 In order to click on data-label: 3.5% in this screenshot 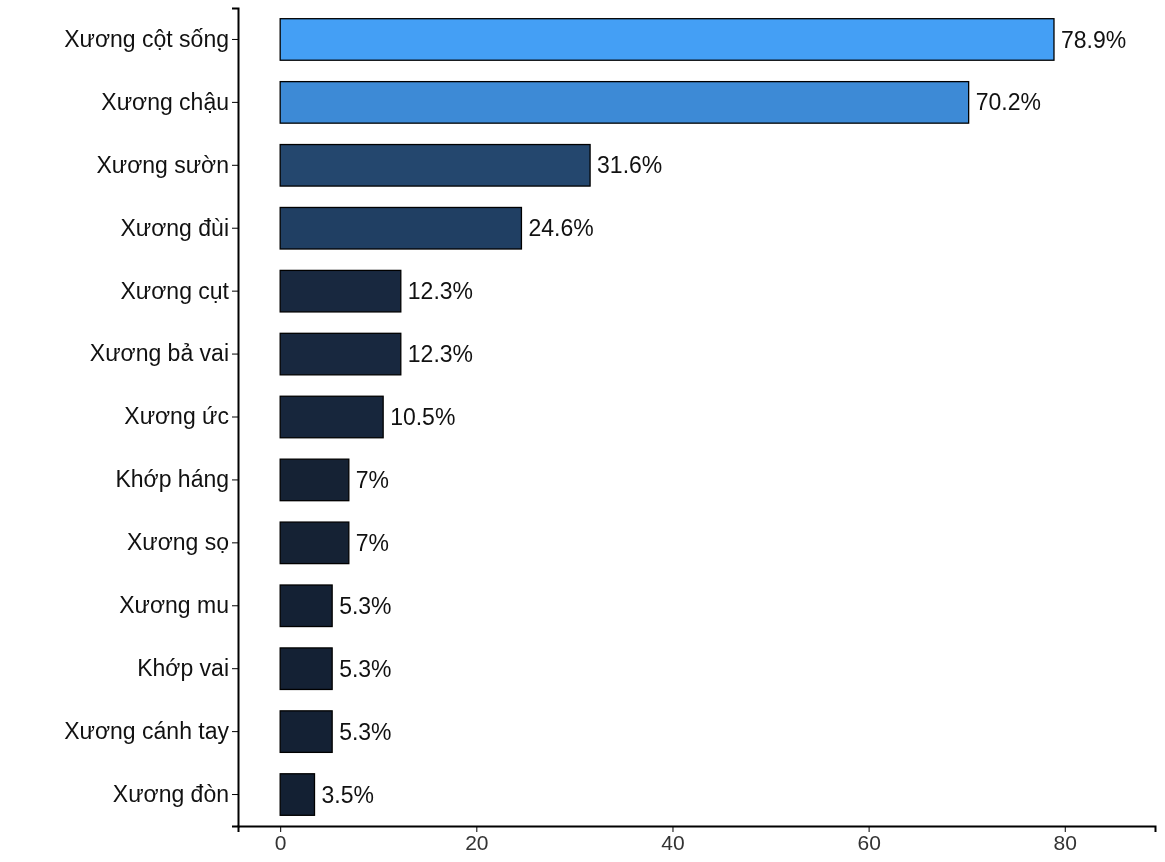, I will do `click(347, 794)`.